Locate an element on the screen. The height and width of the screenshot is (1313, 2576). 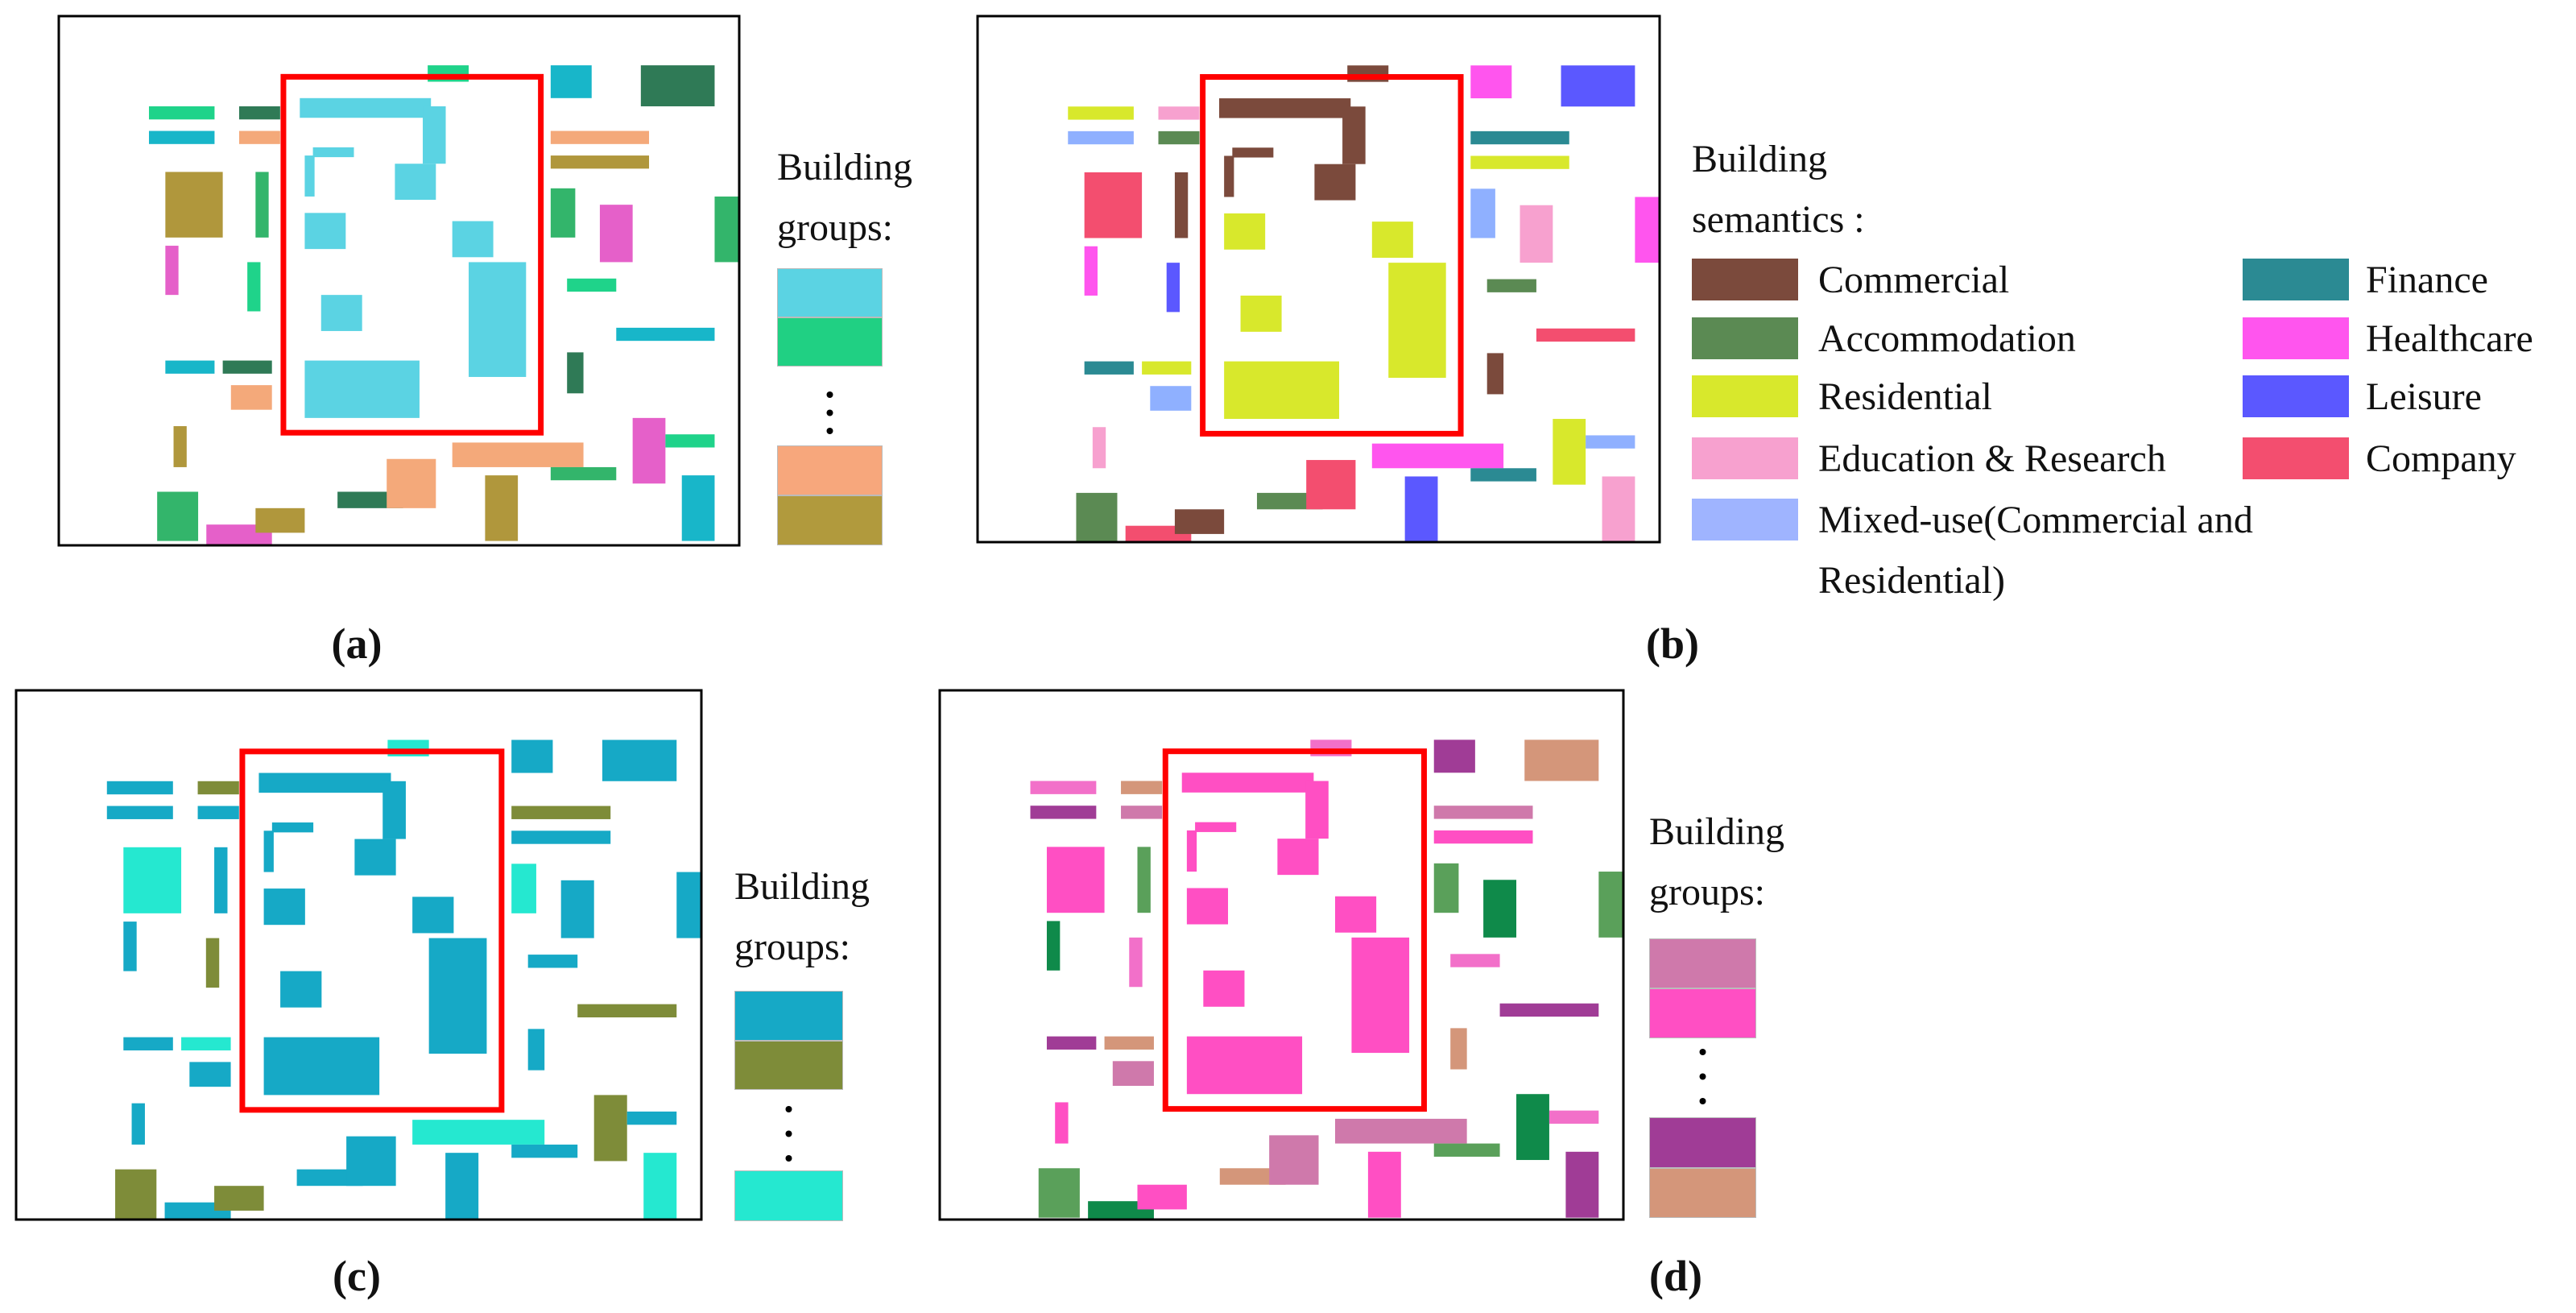
legend-label: Accommodation is located at coordinates (1947, 339).